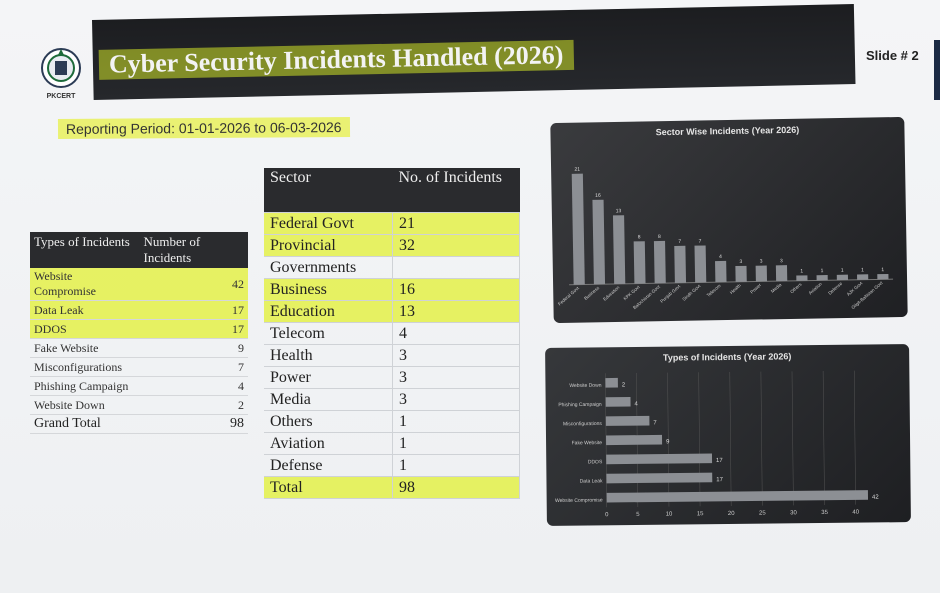  I want to click on data-label: 42, so click(875, 498).